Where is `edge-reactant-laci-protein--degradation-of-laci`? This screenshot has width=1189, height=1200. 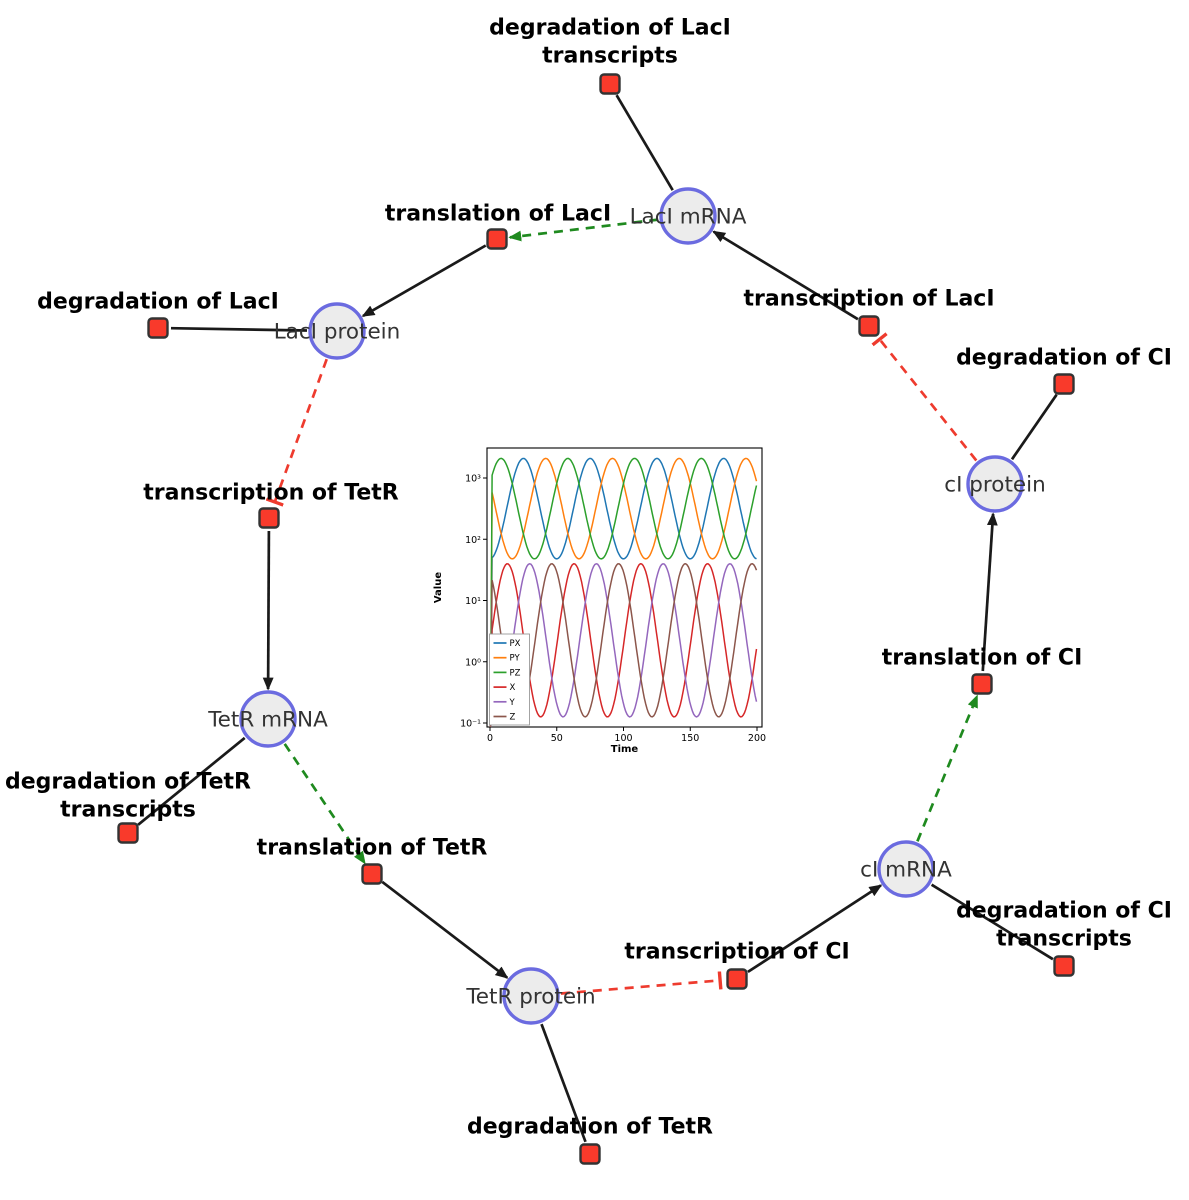 edge-reactant-laci-protein--degradation-of-laci is located at coordinates (239, 329).